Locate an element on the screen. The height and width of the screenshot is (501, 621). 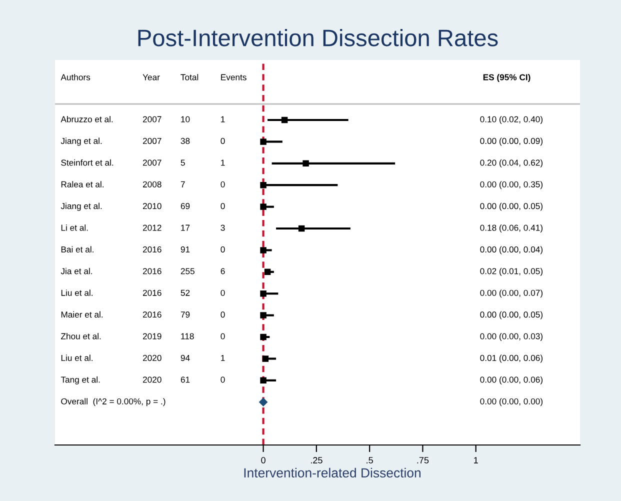
annotation: 255 is located at coordinates (187, 271).